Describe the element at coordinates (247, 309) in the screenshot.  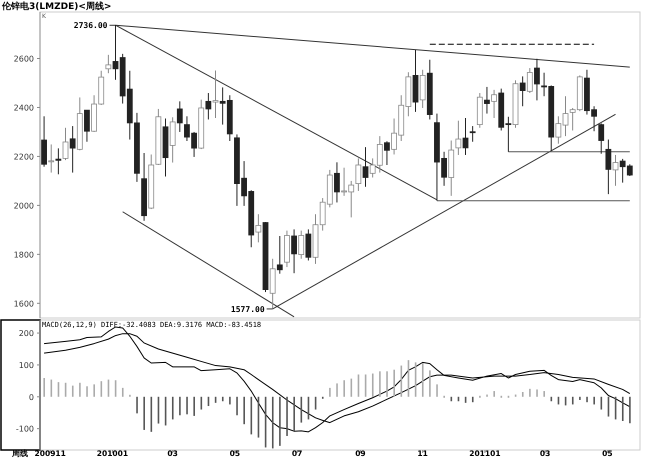
I see `annotation: 1577.00` at that location.